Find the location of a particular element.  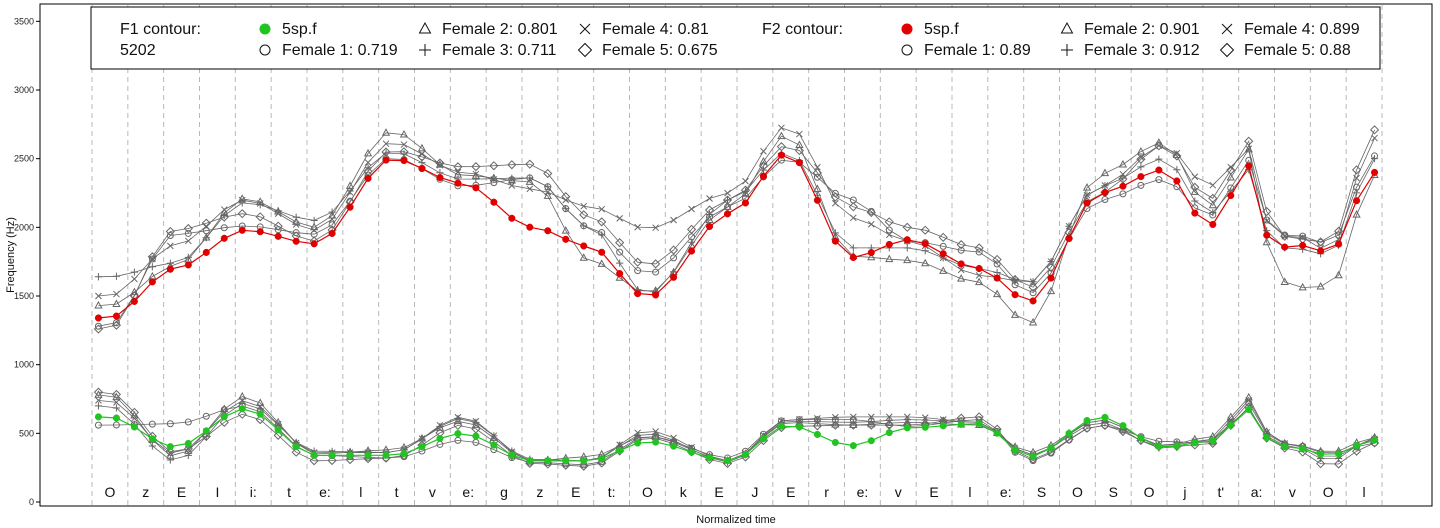

phone-label: l is located at coordinates (1364, 492).